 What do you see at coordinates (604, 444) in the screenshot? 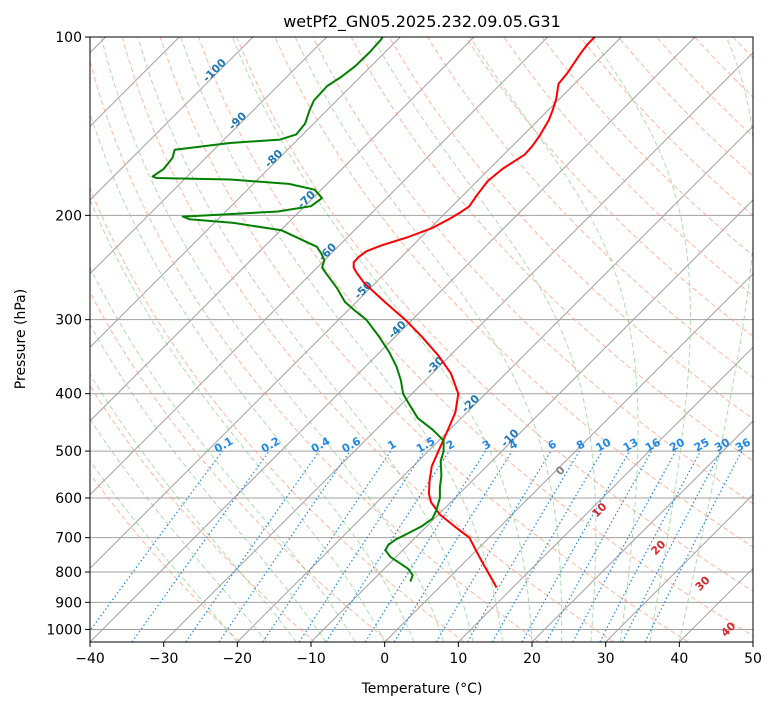
I see `mixing-ratio-label: 10` at bounding box center [604, 444].